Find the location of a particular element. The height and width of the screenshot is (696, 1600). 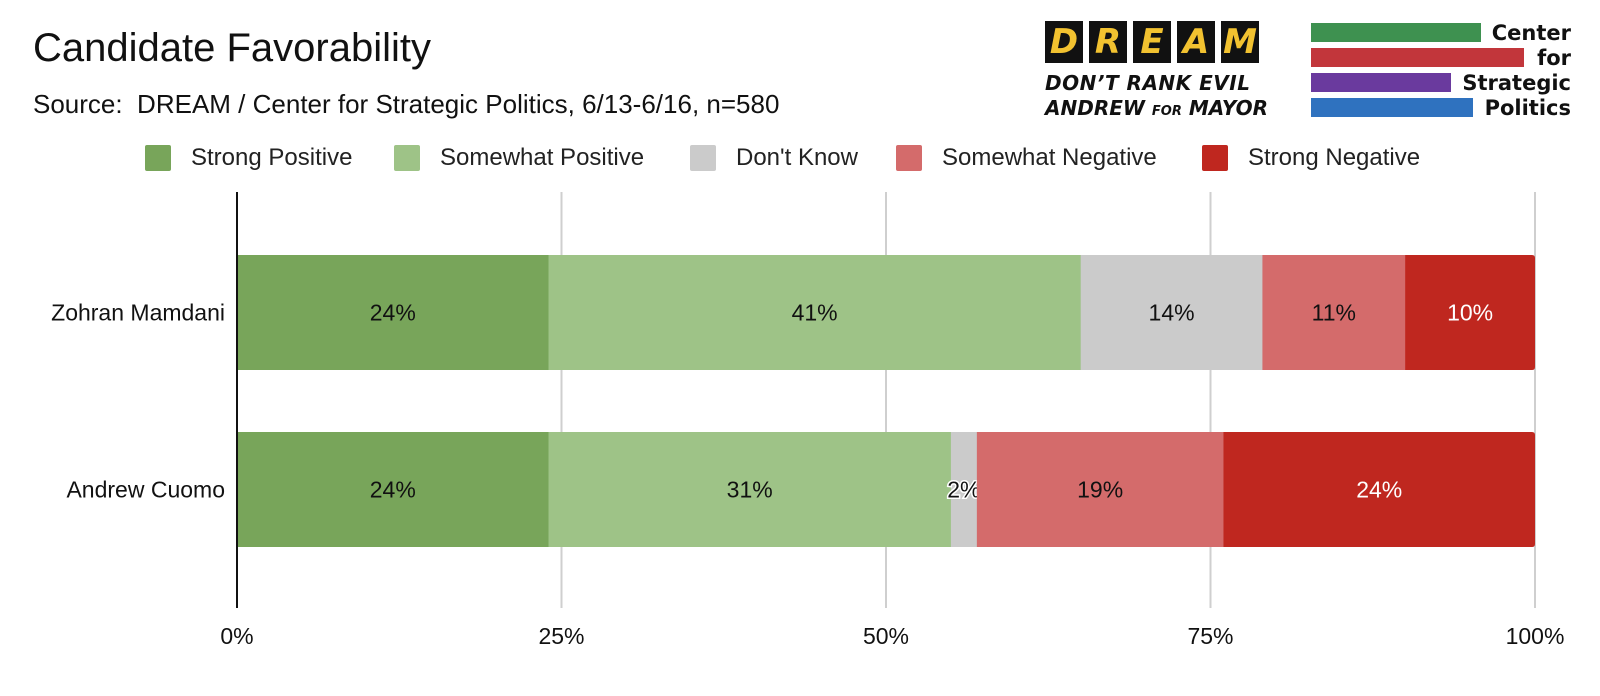

dream-letter-a: A is located at coordinates (1196, 42).